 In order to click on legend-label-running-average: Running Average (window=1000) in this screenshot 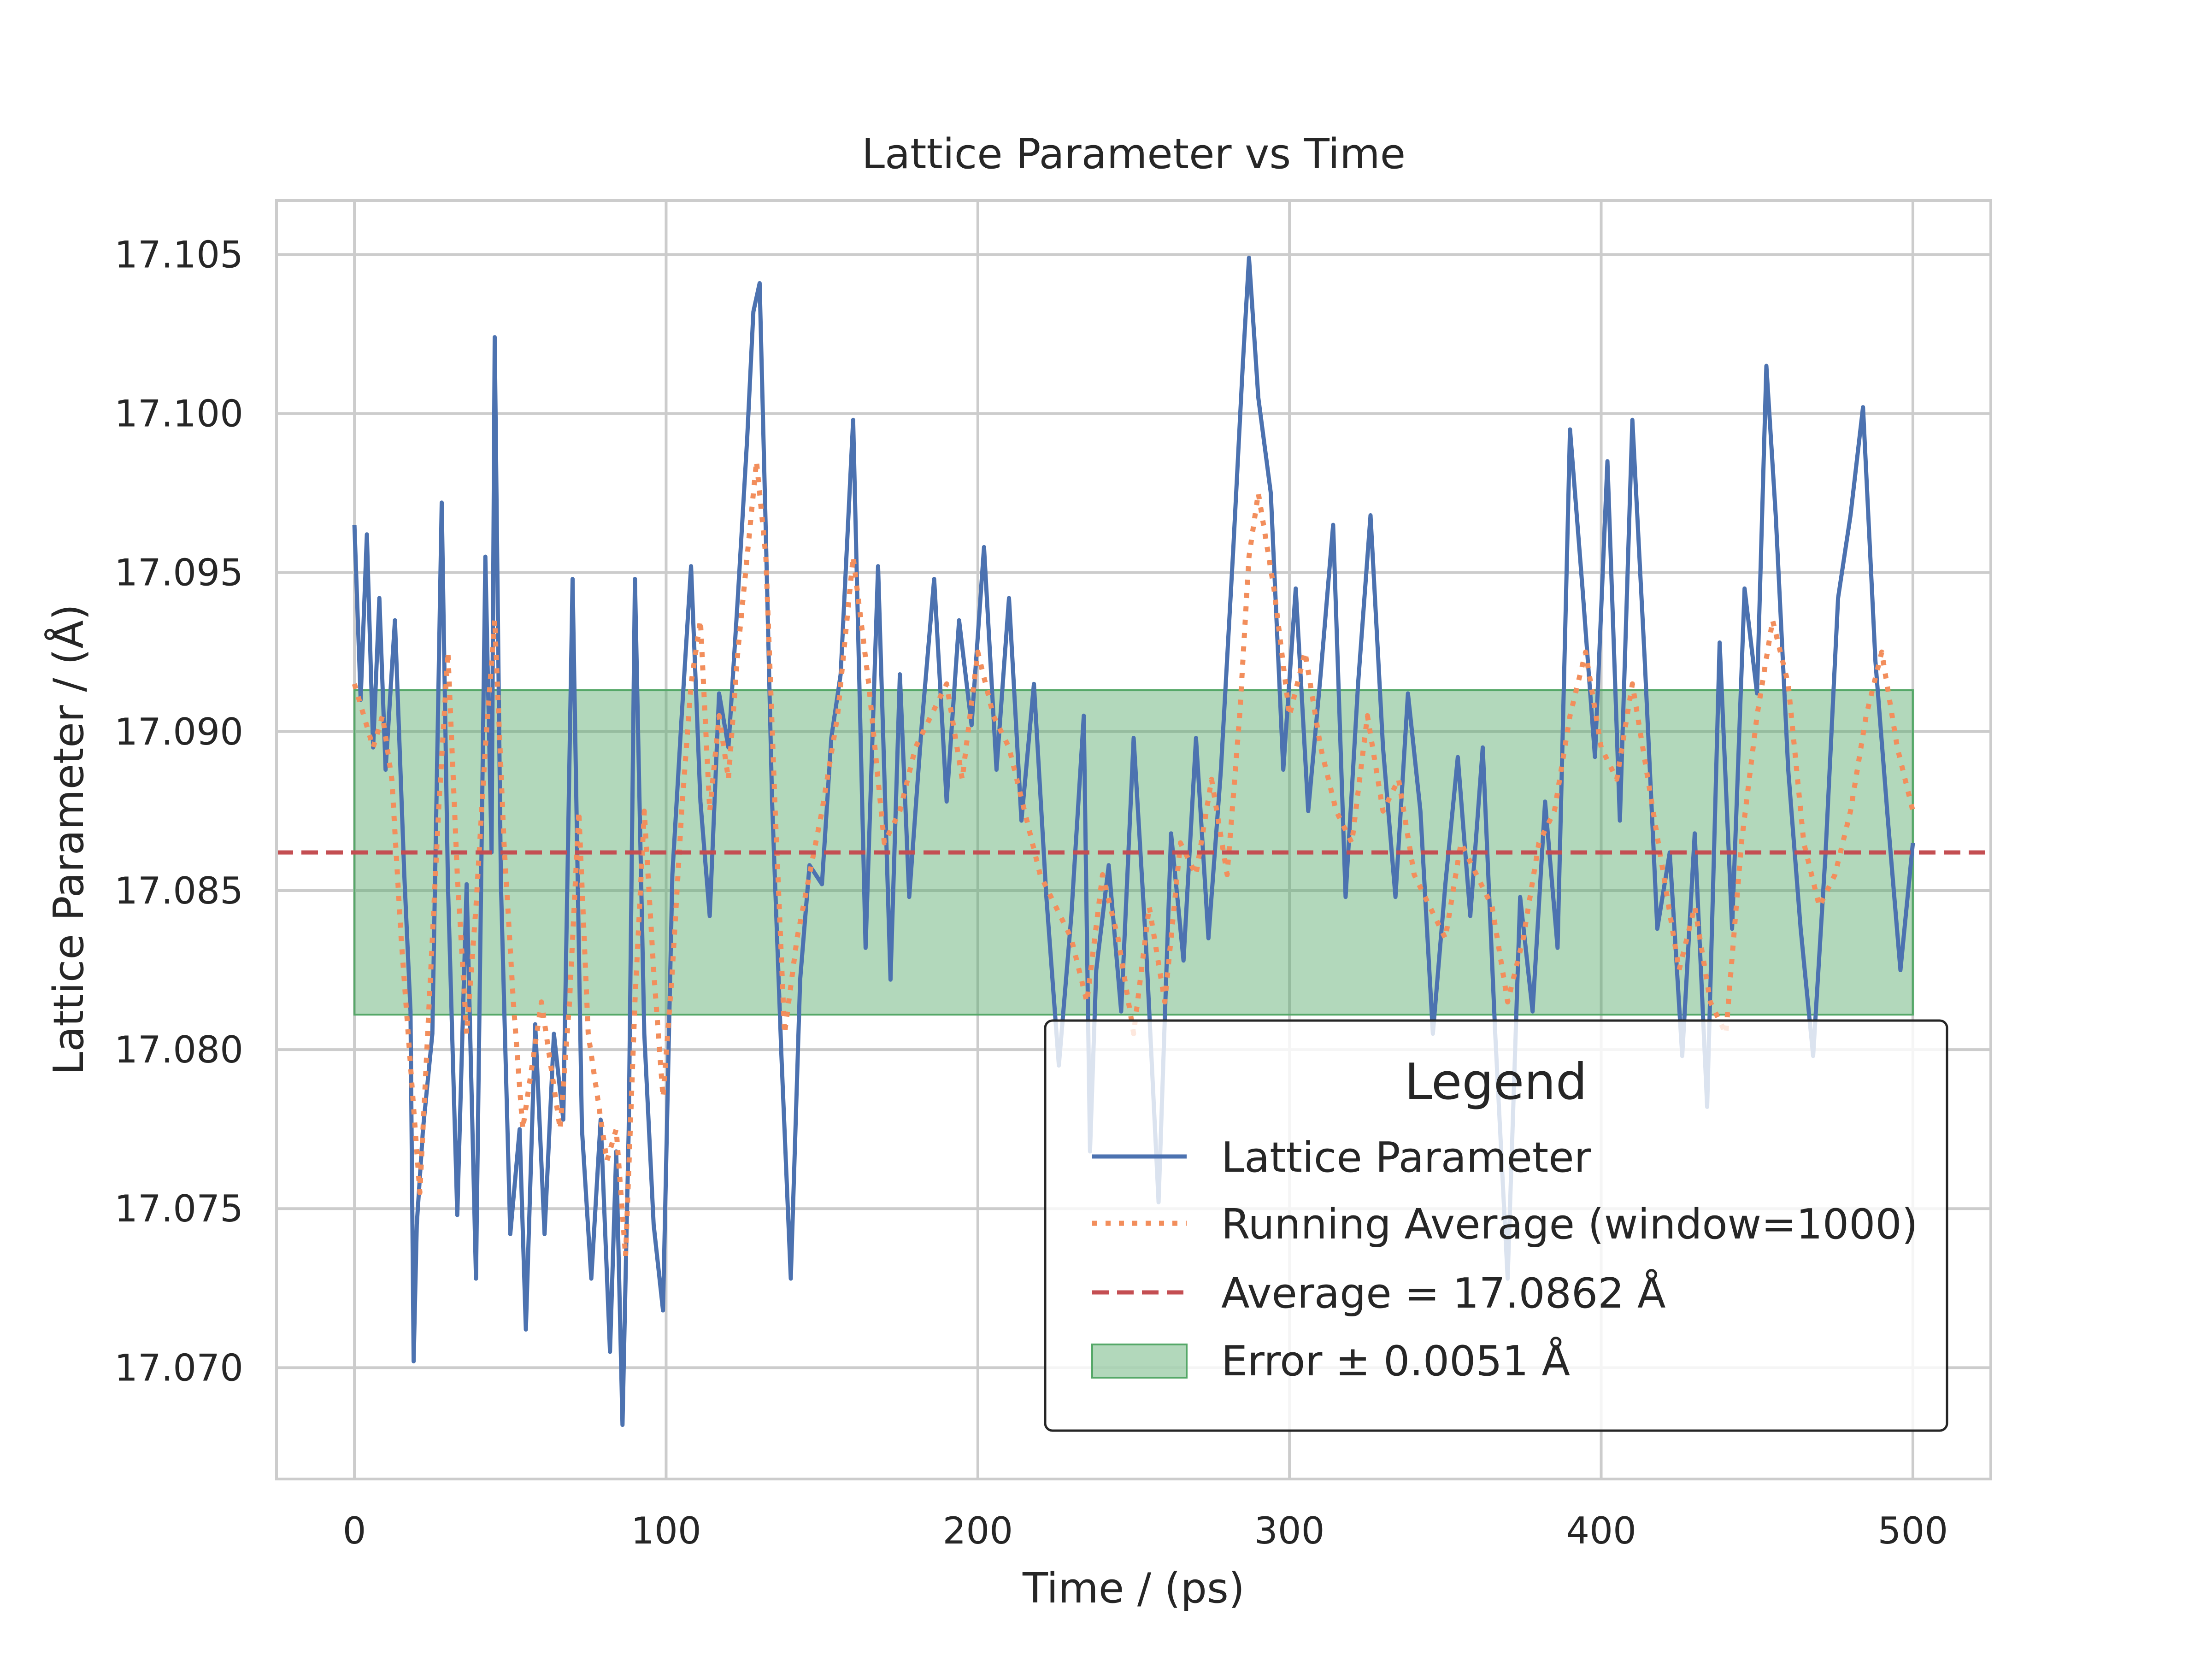, I will do `click(1569, 1224)`.